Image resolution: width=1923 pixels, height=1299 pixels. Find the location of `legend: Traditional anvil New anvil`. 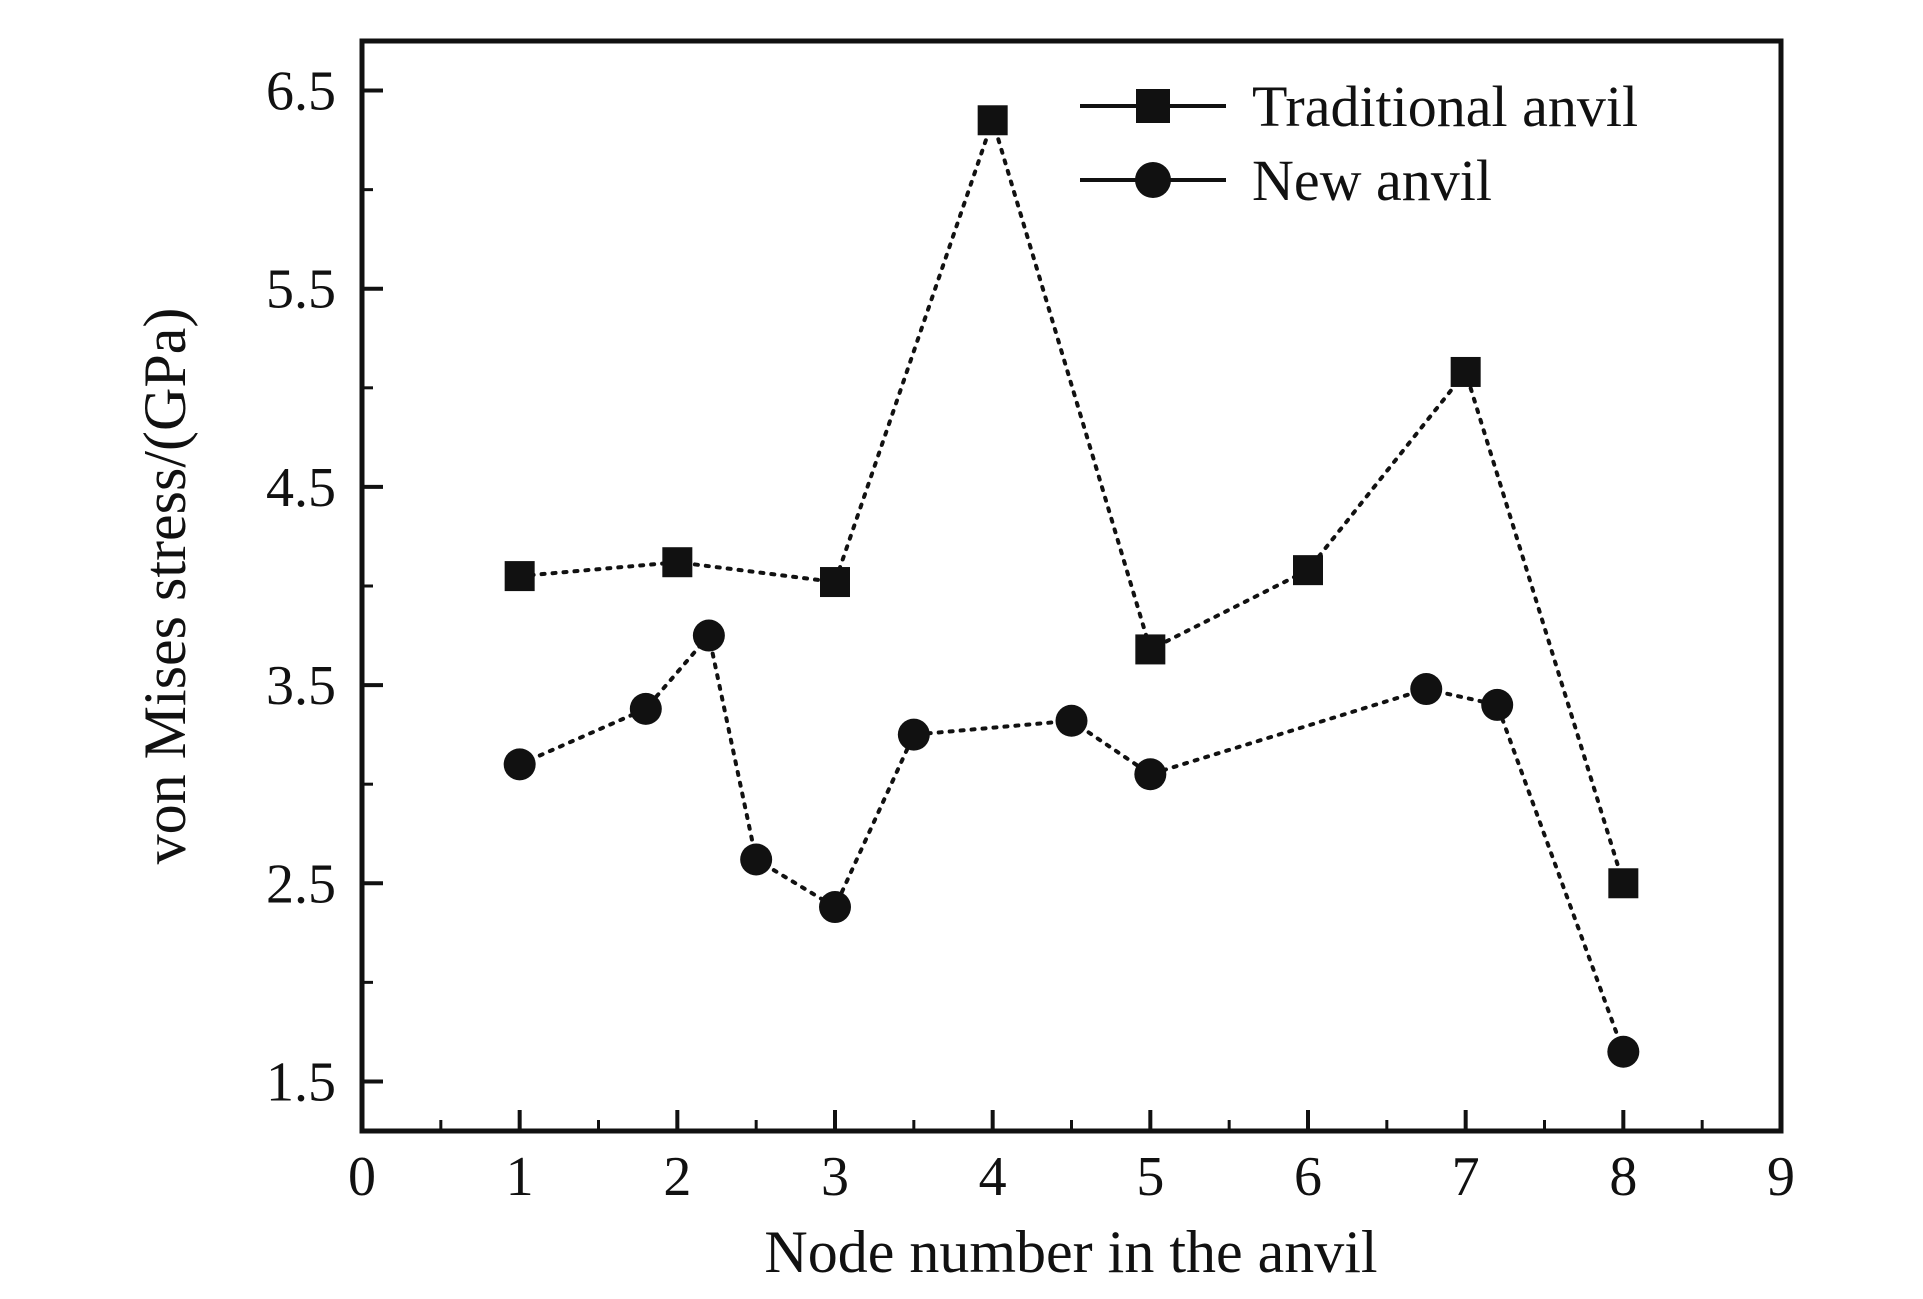

legend: Traditional anvil New anvil is located at coordinates (1359, 143).